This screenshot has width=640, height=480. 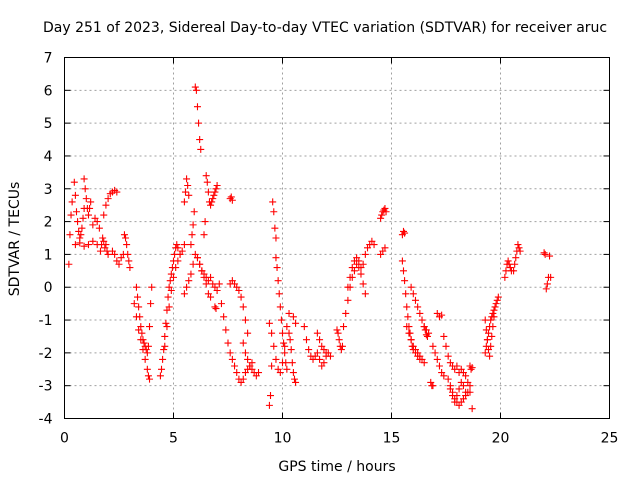 What do you see at coordinates (610, 439) in the screenshot?
I see `x-tick-label: 25` at bounding box center [610, 439].